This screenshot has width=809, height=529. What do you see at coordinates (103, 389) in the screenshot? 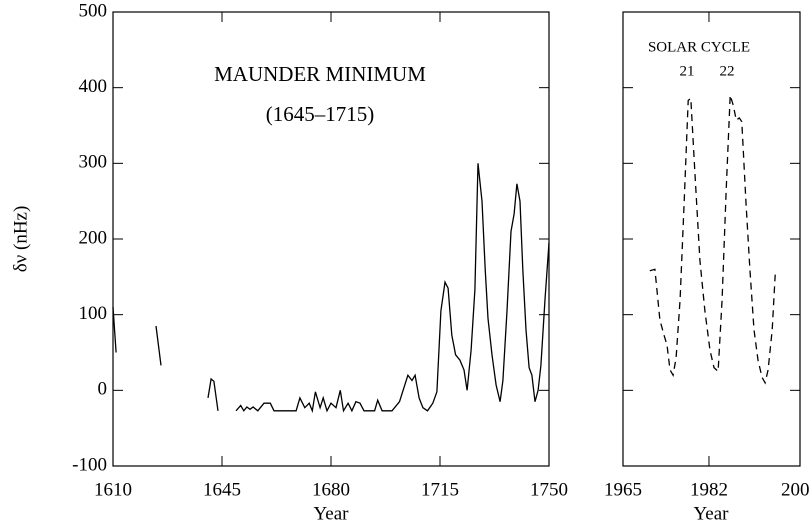
I see `y-tick-label: 0` at bounding box center [103, 389].